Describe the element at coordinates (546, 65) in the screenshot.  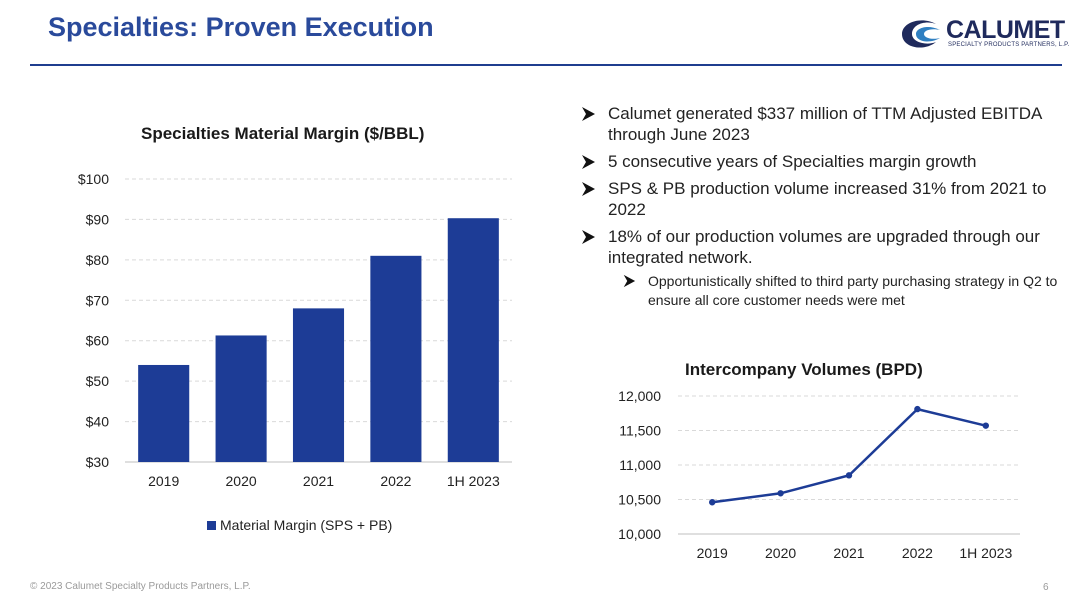
I see `header-divider` at that location.